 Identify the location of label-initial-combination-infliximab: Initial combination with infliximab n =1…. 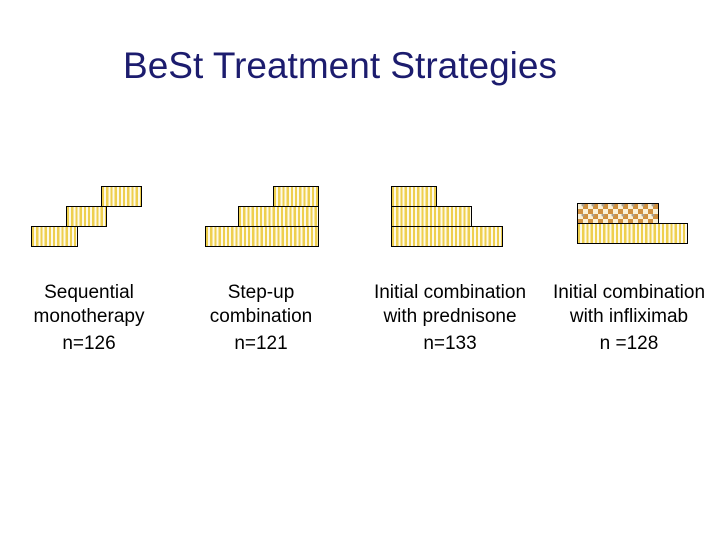
(629, 318).